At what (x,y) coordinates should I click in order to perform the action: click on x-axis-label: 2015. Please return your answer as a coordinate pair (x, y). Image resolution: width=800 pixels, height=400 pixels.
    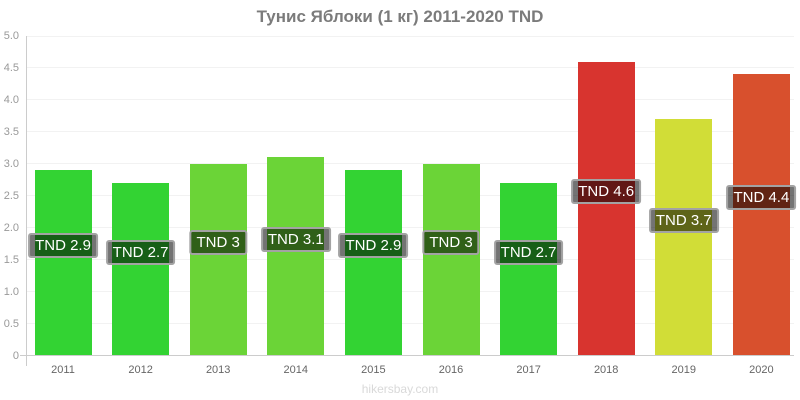
    Looking at the image, I should click on (373, 370).